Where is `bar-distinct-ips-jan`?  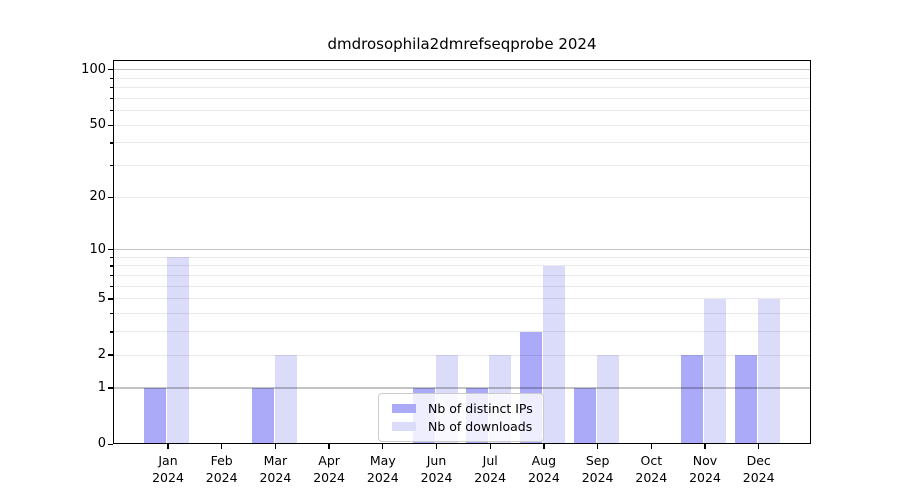 bar-distinct-ips-jan is located at coordinates (155, 416).